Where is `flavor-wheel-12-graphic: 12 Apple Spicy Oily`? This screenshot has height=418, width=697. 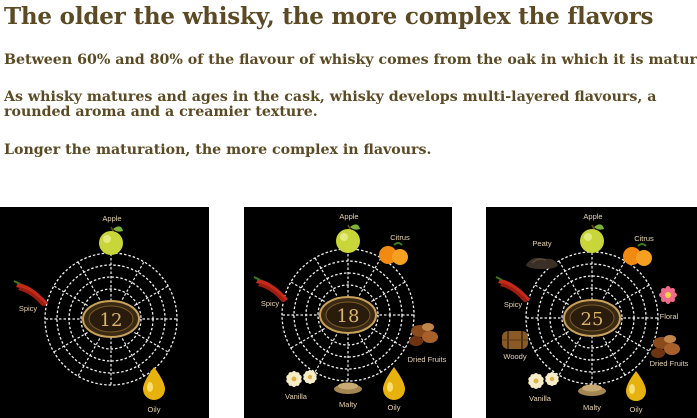 flavor-wheel-12-graphic: 12 Apple Spicy Oily is located at coordinates (95, 314).